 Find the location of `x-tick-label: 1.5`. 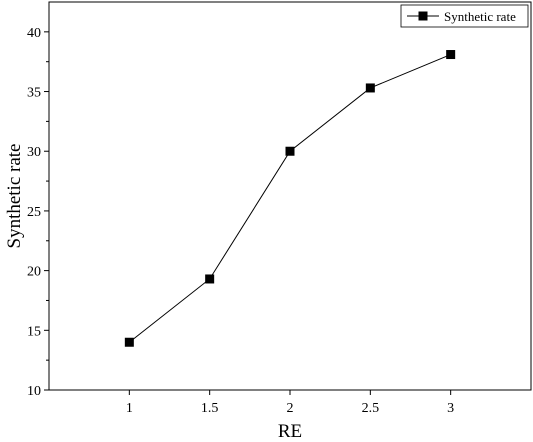

x-tick-label: 1.5 is located at coordinates (210, 408).